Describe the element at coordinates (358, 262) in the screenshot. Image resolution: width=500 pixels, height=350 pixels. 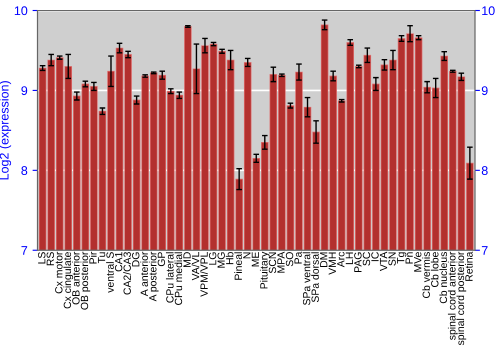
I see `x-tick-label: PAG` at that location.